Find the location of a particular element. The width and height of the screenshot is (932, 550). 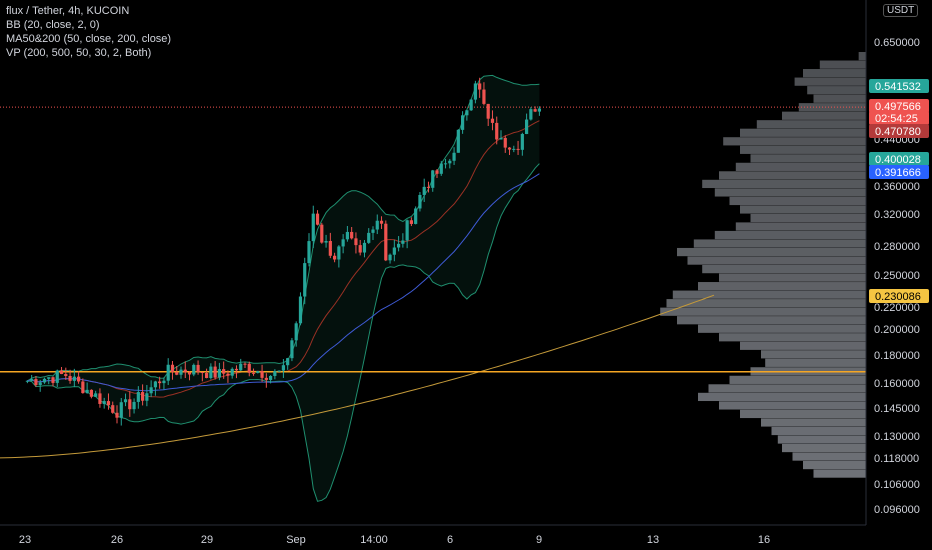

time-tick-label: 26 is located at coordinates (117, 540).